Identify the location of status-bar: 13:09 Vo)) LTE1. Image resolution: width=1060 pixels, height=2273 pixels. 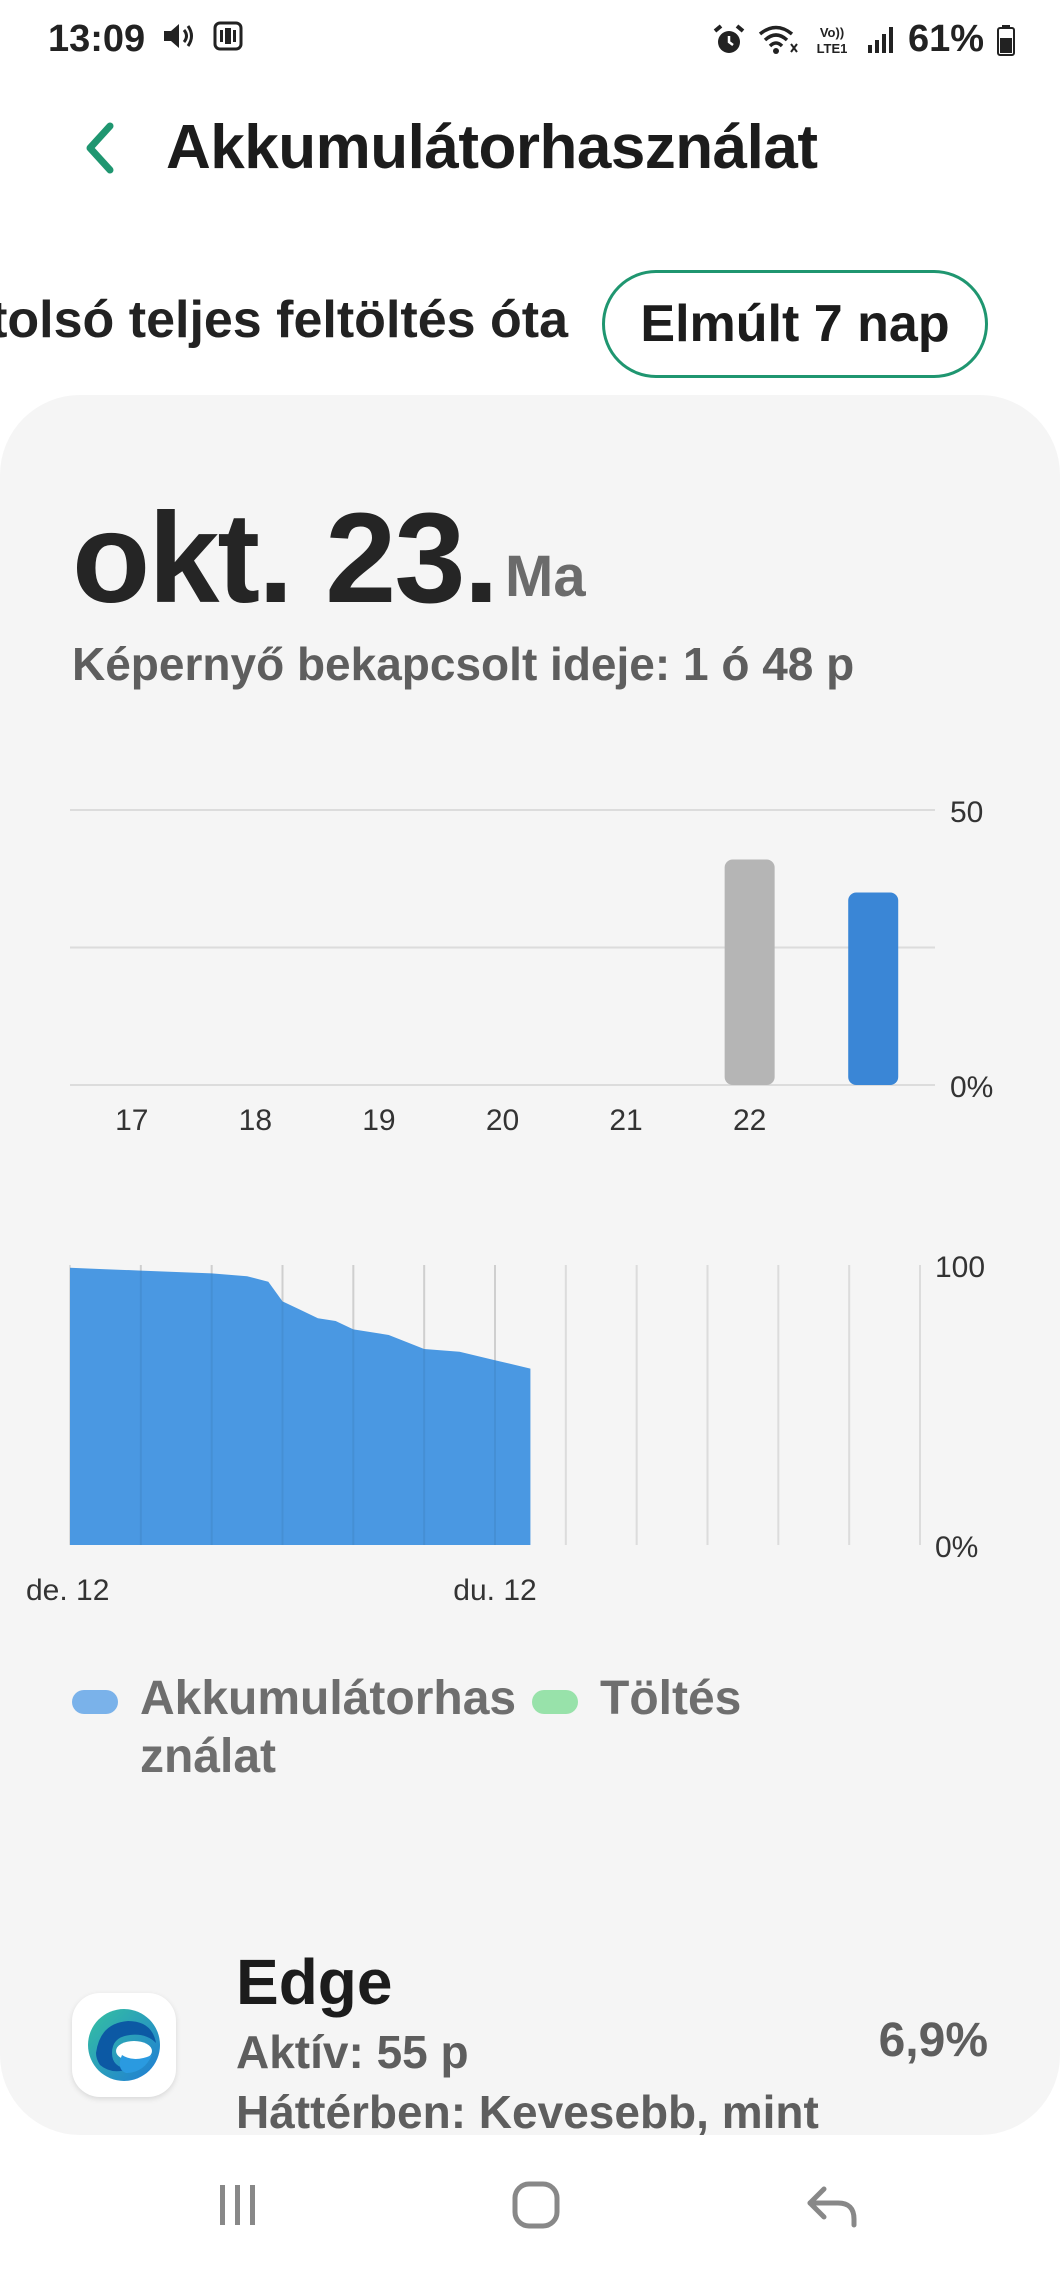
(530, 40).